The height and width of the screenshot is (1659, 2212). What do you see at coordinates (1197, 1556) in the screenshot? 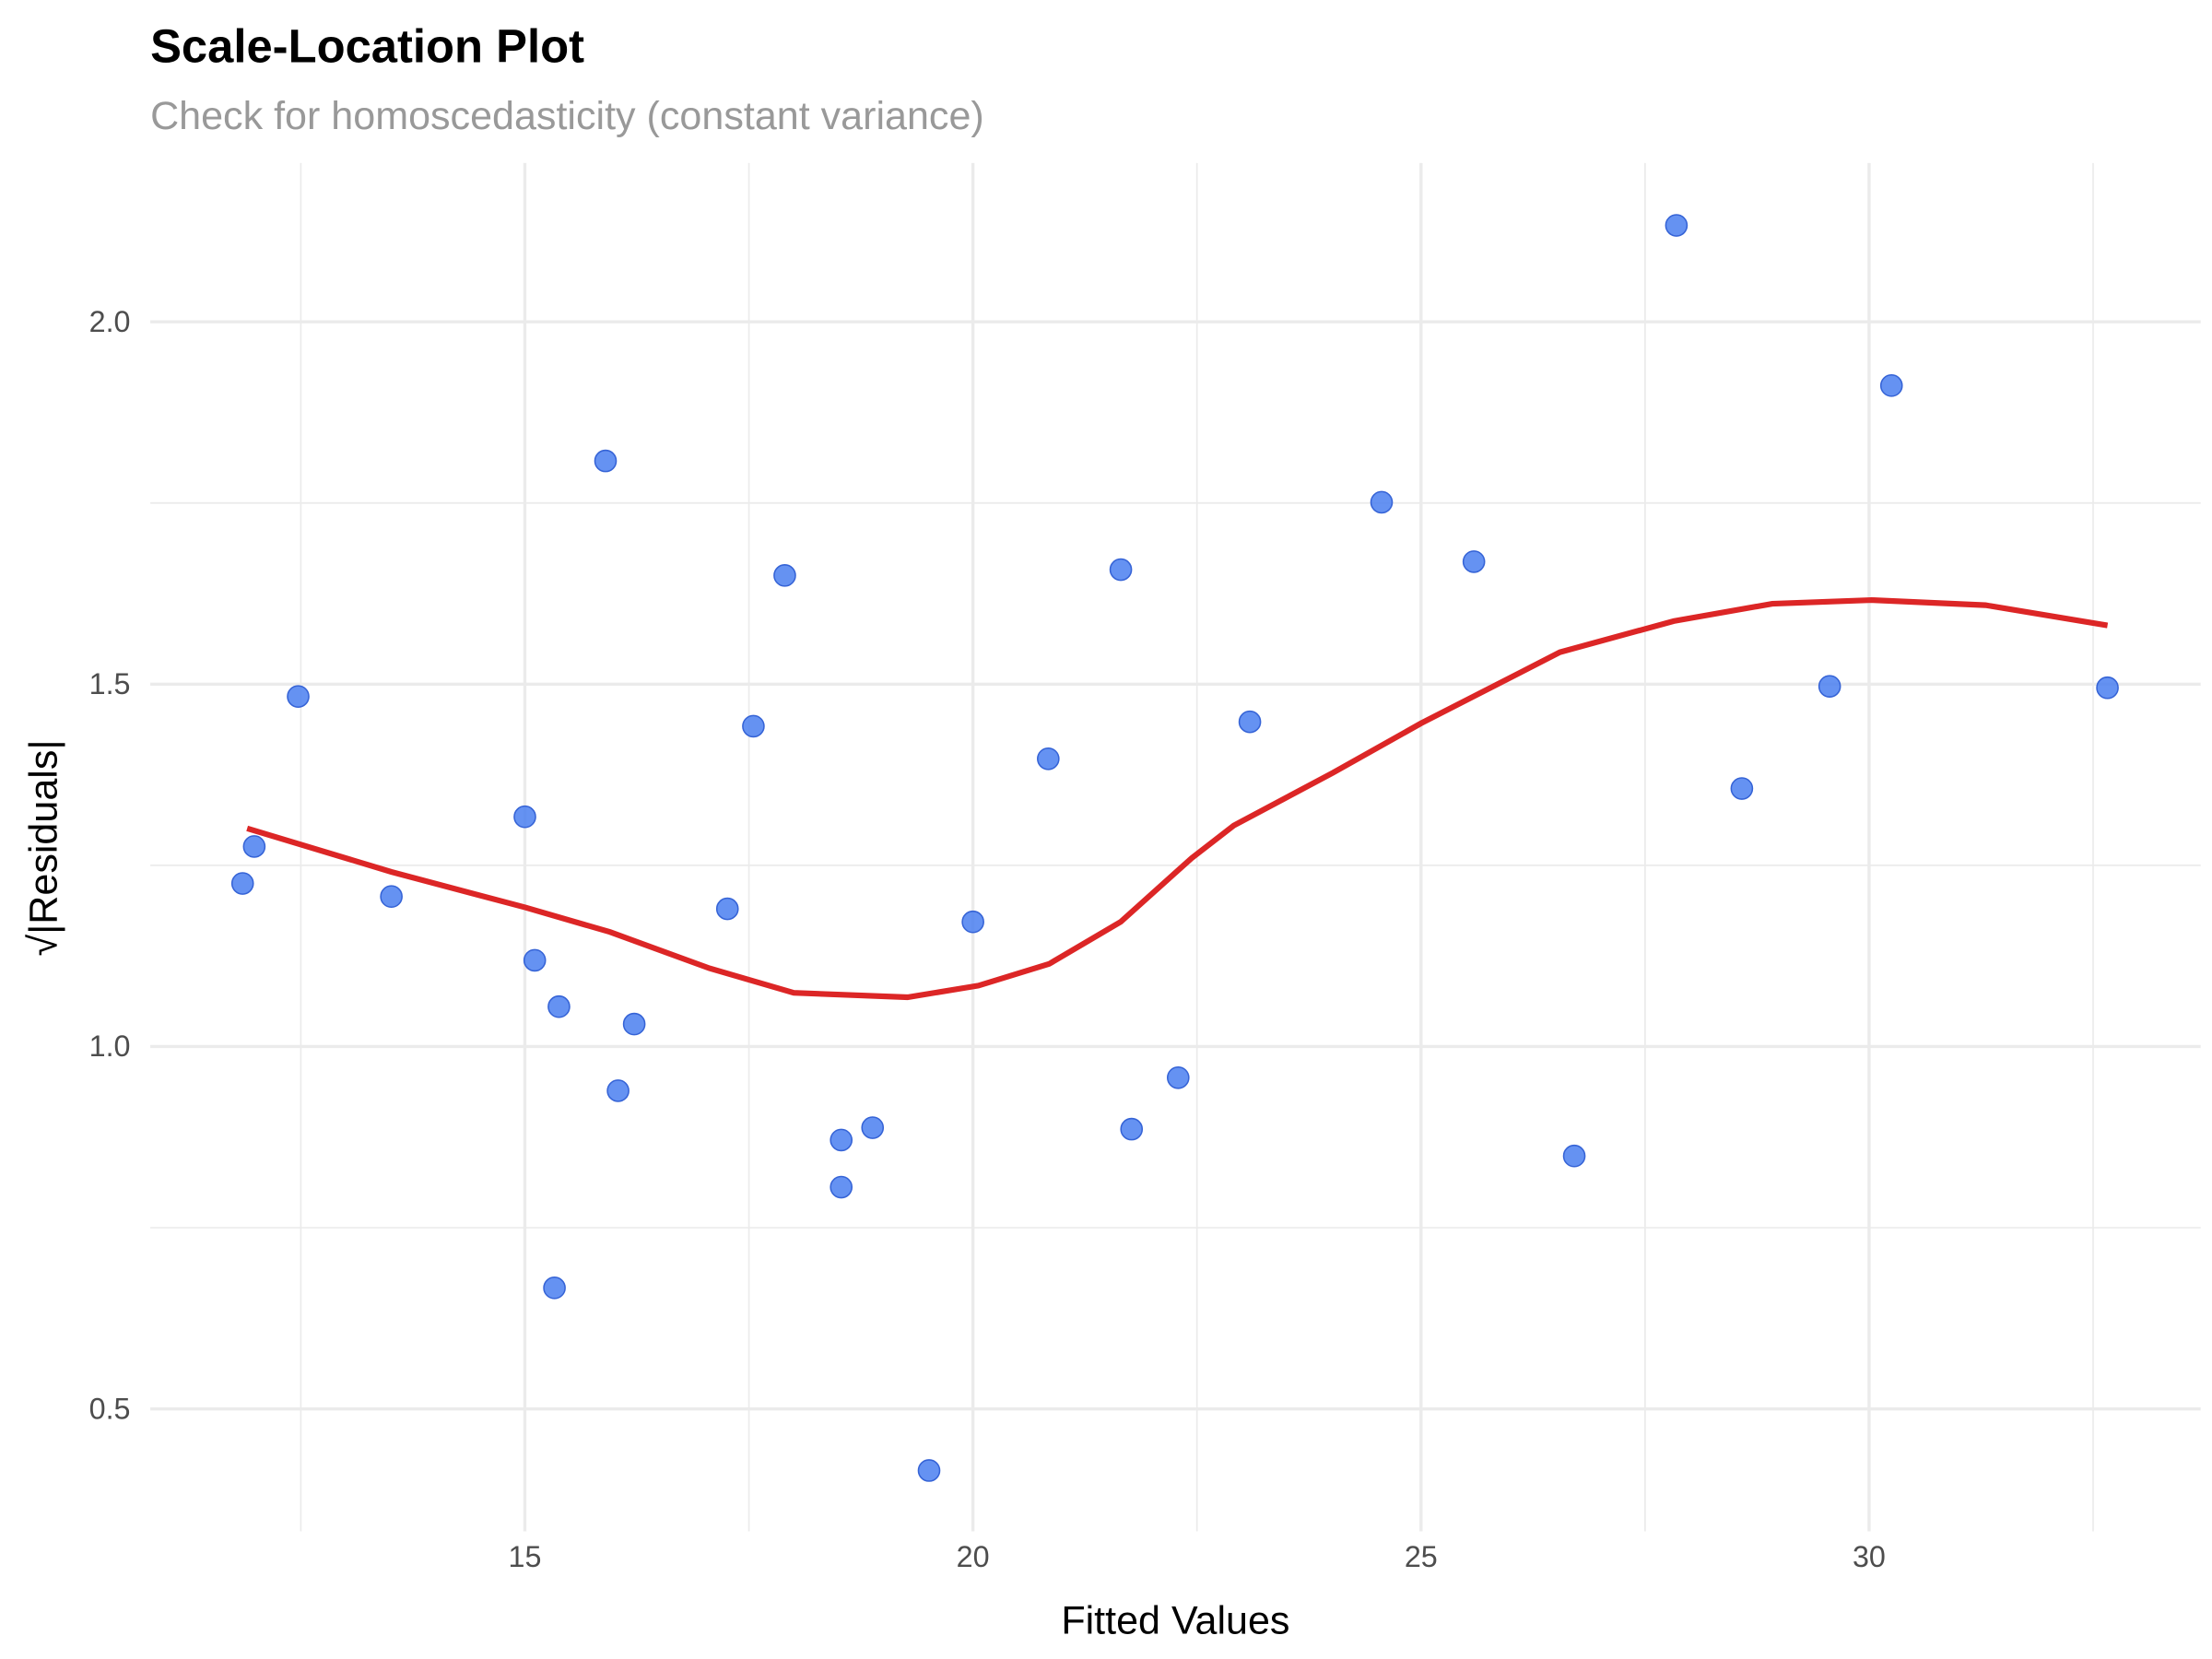
I see `x-axis-ticks: 15 20 25 30` at bounding box center [1197, 1556].